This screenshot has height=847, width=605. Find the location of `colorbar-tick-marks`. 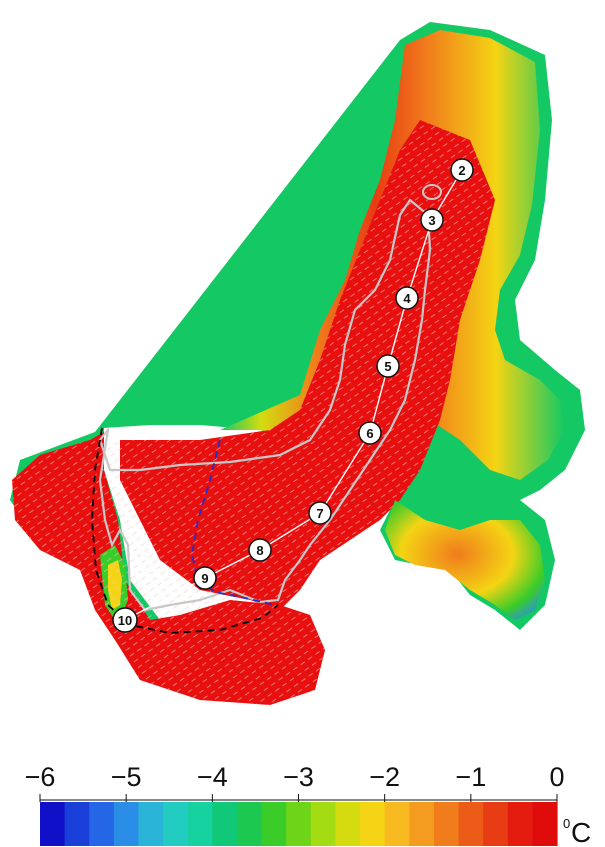

colorbar-tick-marks is located at coordinates (298, 798).